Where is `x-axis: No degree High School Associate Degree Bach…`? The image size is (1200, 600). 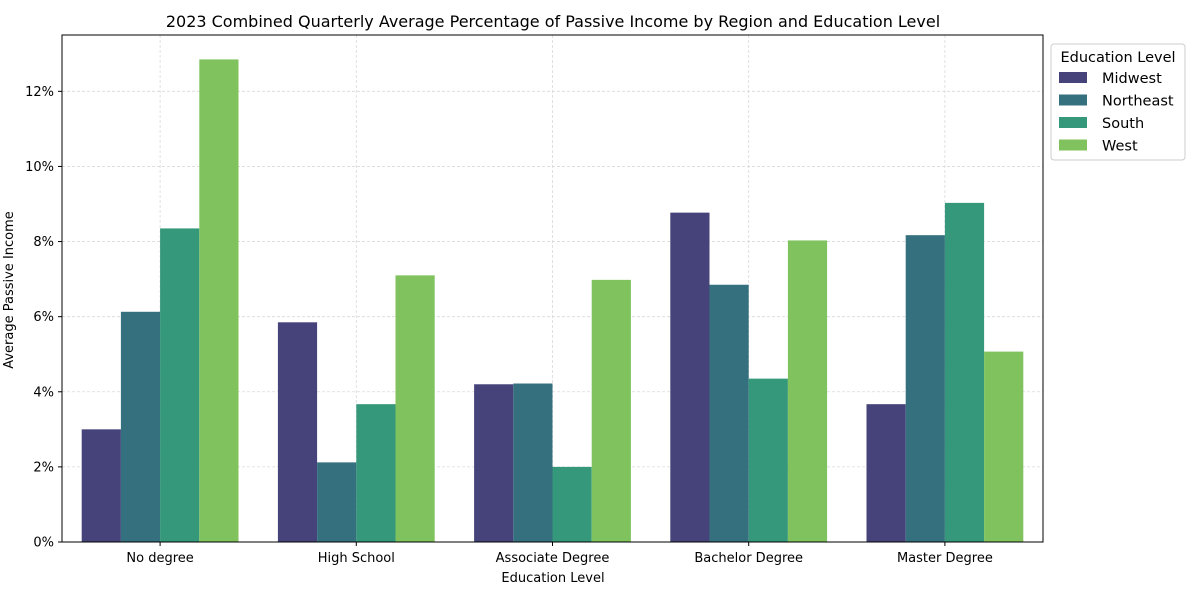 x-axis: No degree High School Associate Degree Bach… is located at coordinates (559, 554).